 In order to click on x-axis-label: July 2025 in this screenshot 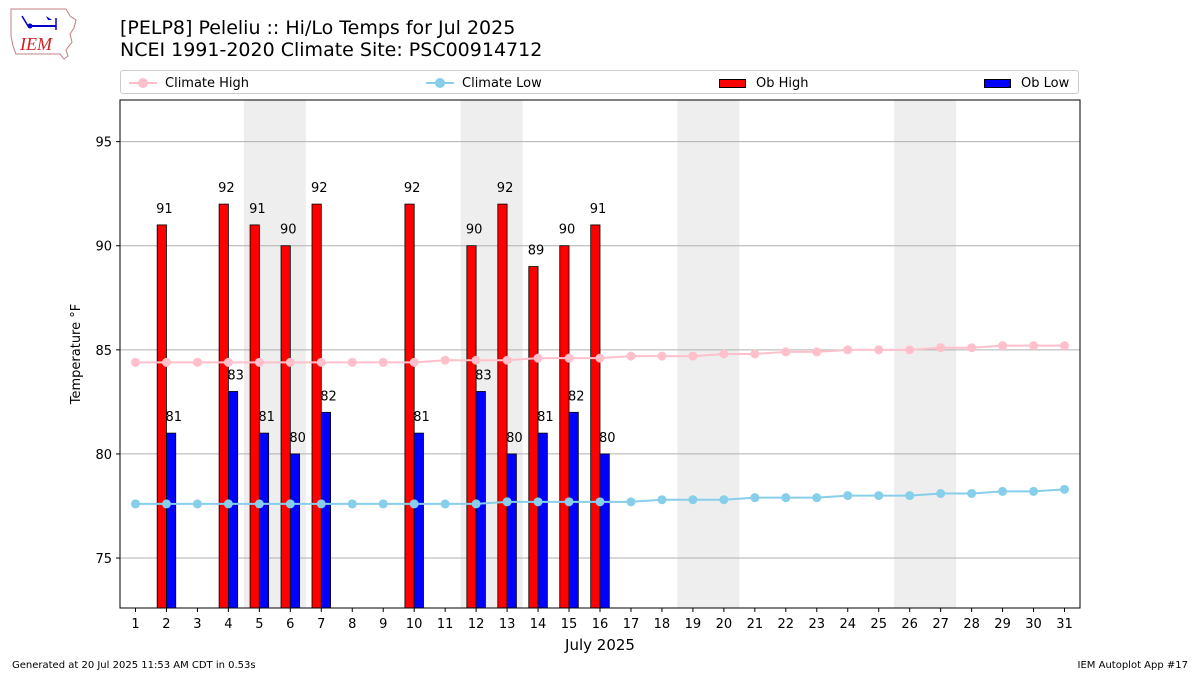, I will do `click(599, 645)`.